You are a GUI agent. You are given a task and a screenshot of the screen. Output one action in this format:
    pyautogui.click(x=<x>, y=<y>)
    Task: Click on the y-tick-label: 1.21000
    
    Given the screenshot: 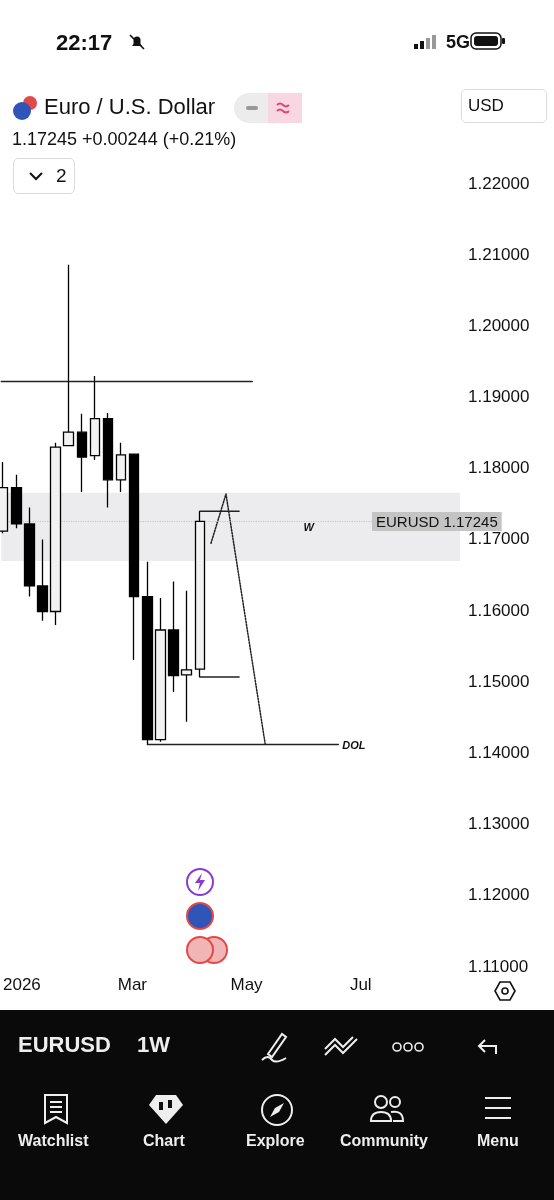 What is the action you would take?
    pyautogui.click(x=499, y=254)
    